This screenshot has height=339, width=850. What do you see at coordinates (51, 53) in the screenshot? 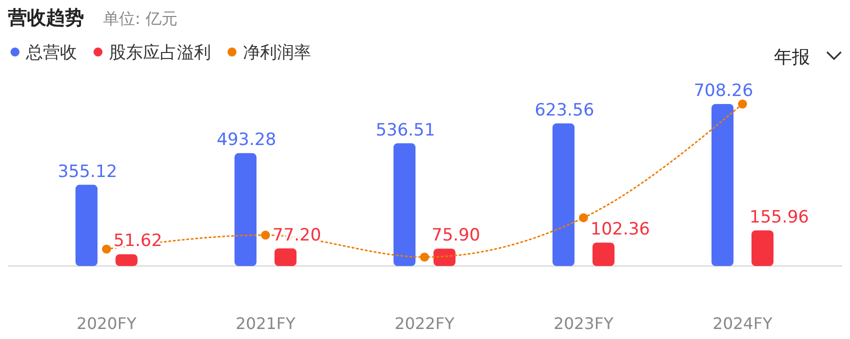
I see `legend-label: 总营收` at bounding box center [51, 53].